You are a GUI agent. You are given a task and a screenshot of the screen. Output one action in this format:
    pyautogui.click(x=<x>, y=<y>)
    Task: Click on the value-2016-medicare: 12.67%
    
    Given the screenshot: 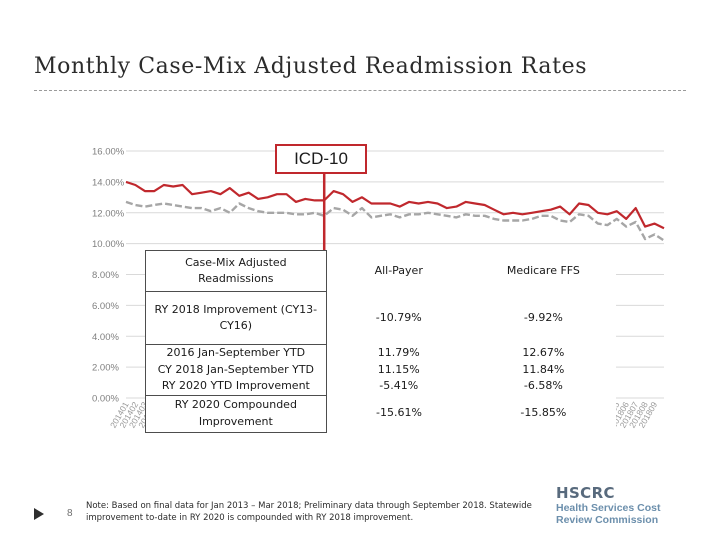 What is the action you would take?
    pyautogui.click(x=543, y=352)
    